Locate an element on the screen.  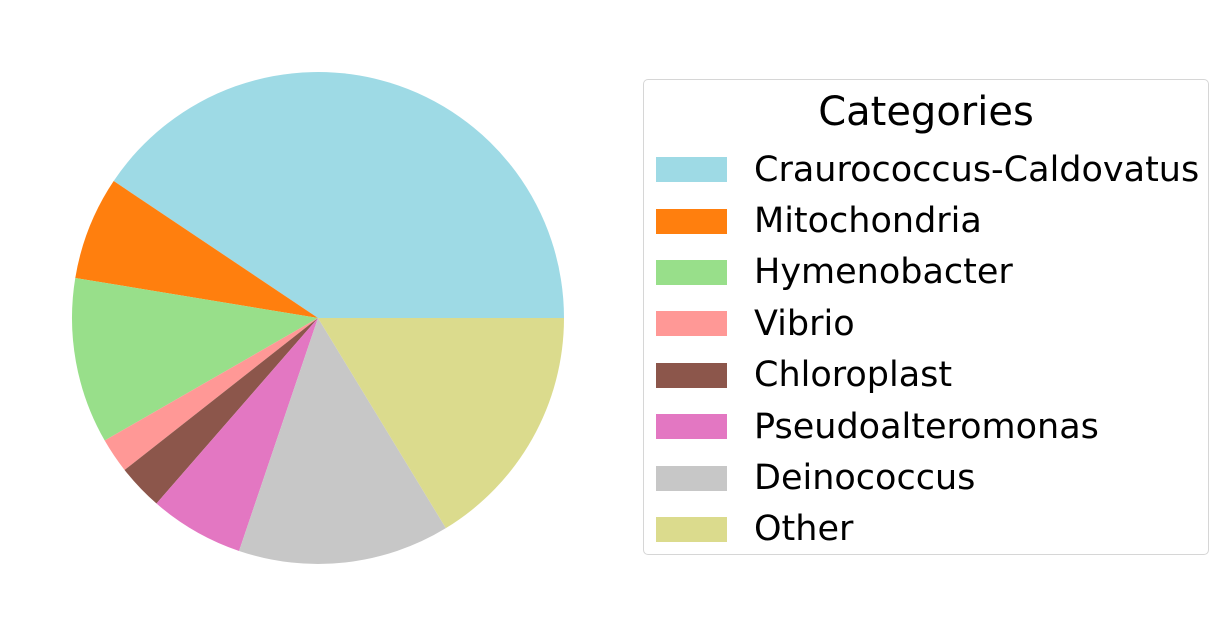
pie-slice-deinococcus is located at coordinates (342, 441).